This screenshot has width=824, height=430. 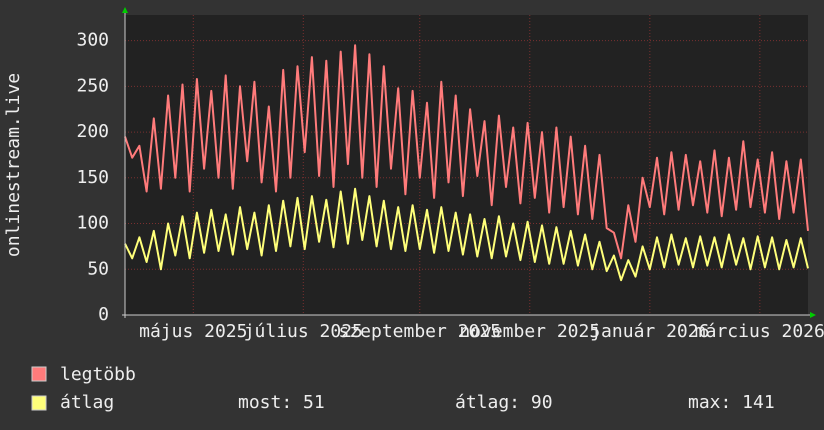 What do you see at coordinates (504, 402) in the screenshot?
I see `stat: átlag: 90` at bounding box center [504, 402].